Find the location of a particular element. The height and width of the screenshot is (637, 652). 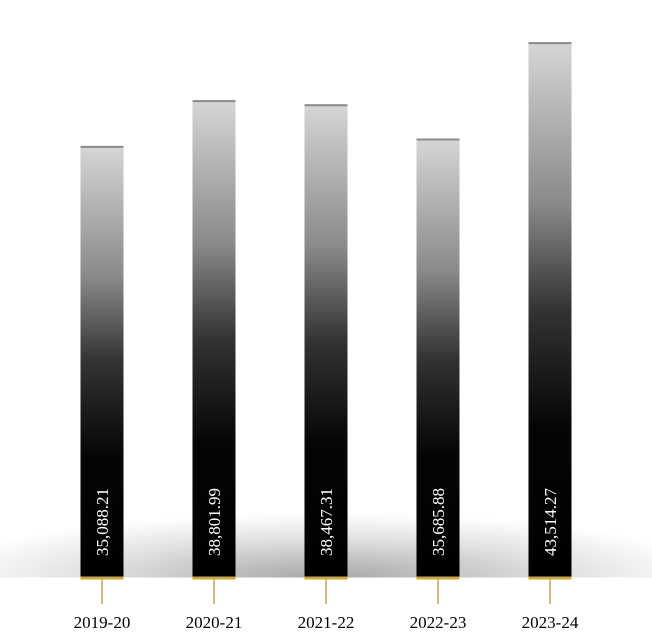

x-axis-tick-labels: 2019-20 2020-21 2021-22 2022-23 2023-24 is located at coordinates (326, 622).